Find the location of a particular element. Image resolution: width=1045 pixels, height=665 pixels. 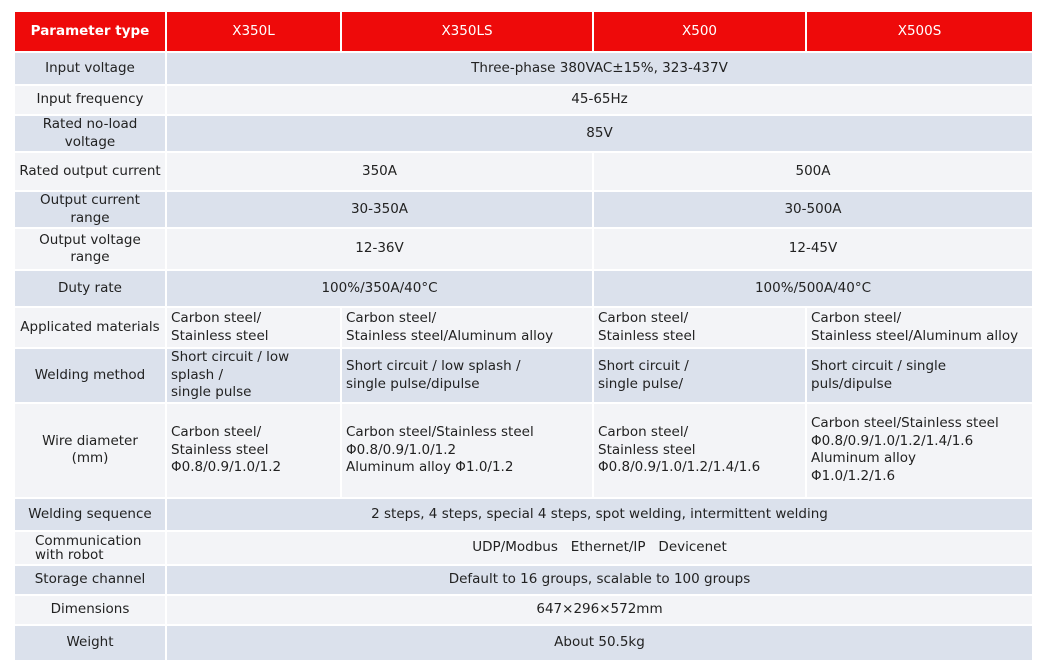

cell: 12-36V is located at coordinates (379, 249).